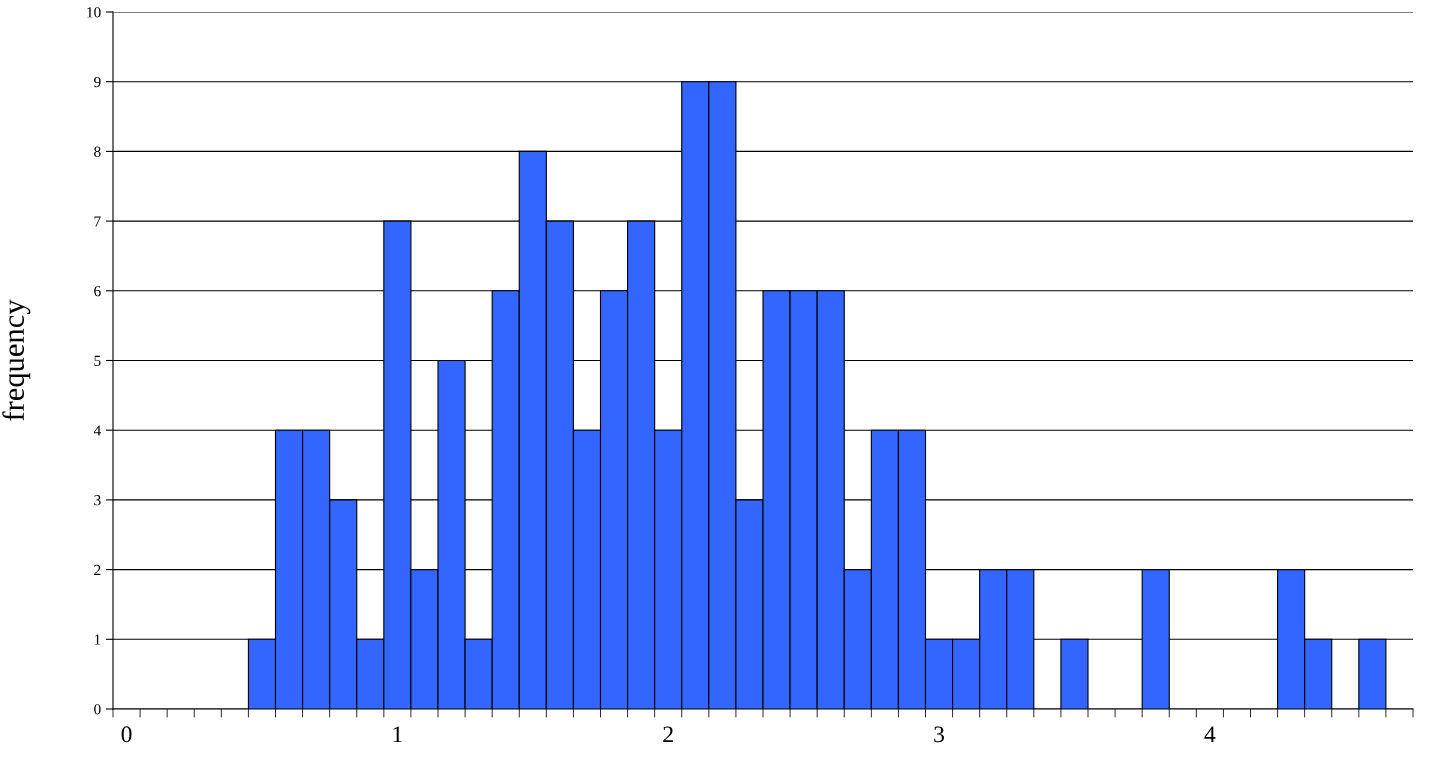 Image resolution: width=1430 pixels, height=759 pixels. What do you see at coordinates (1210, 734) in the screenshot?
I see `x-tick-label: 4` at bounding box center [1210, 734].